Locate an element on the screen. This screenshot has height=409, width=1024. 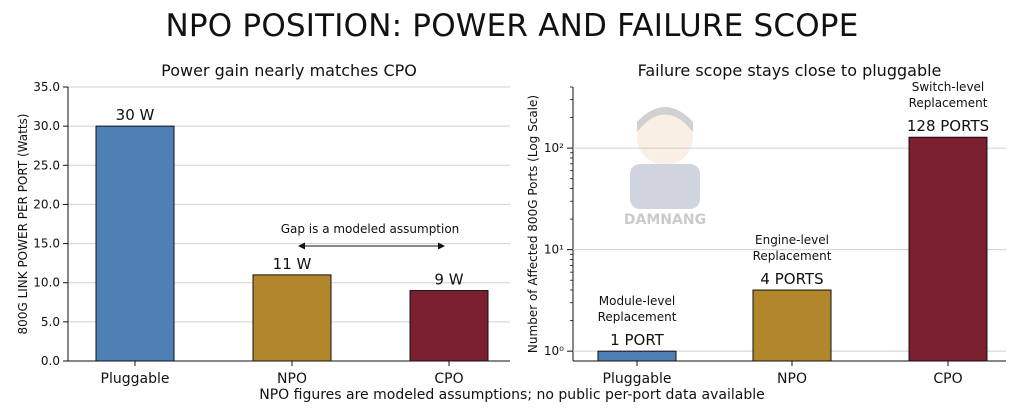
y-tick-label: 35.0 is located at coordinates (46, 87).